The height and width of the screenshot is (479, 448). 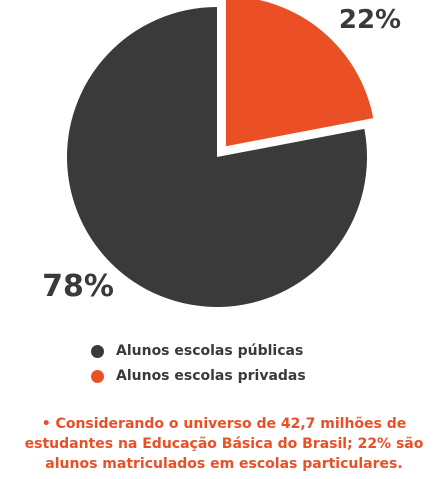 I want to click on legend-item-public: Alunos escolas públicas, so click(x=198, y=351).